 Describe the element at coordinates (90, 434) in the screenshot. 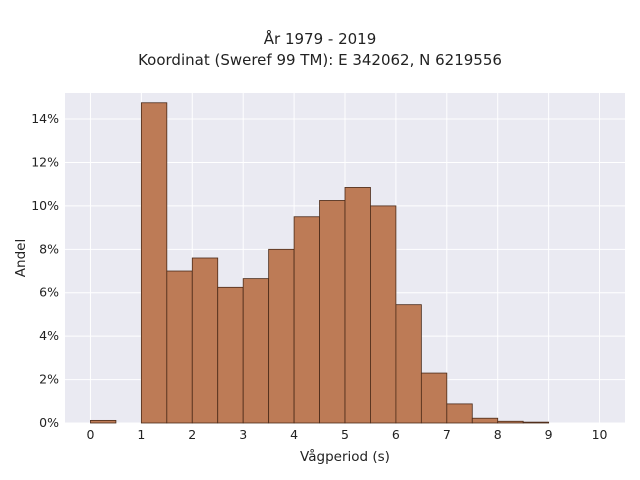

I see `x-tick-label: 0` at that location.